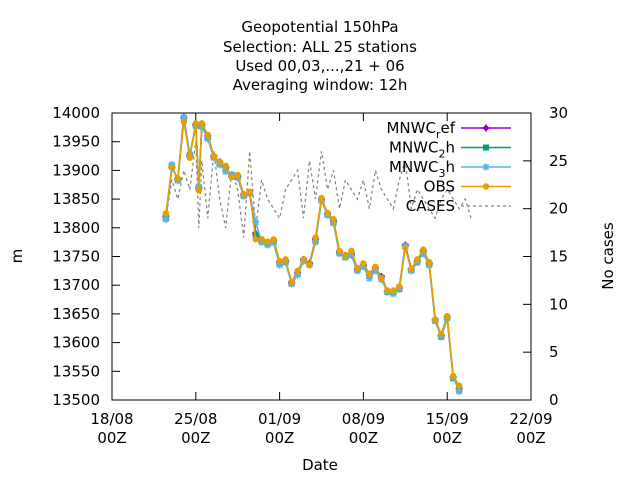 Image resolution: width=640 pixels, height=480 pixels. Describe the element at coordinates (76, 170) in the screenshot. I see `y-tick-label: 13900` at that location.